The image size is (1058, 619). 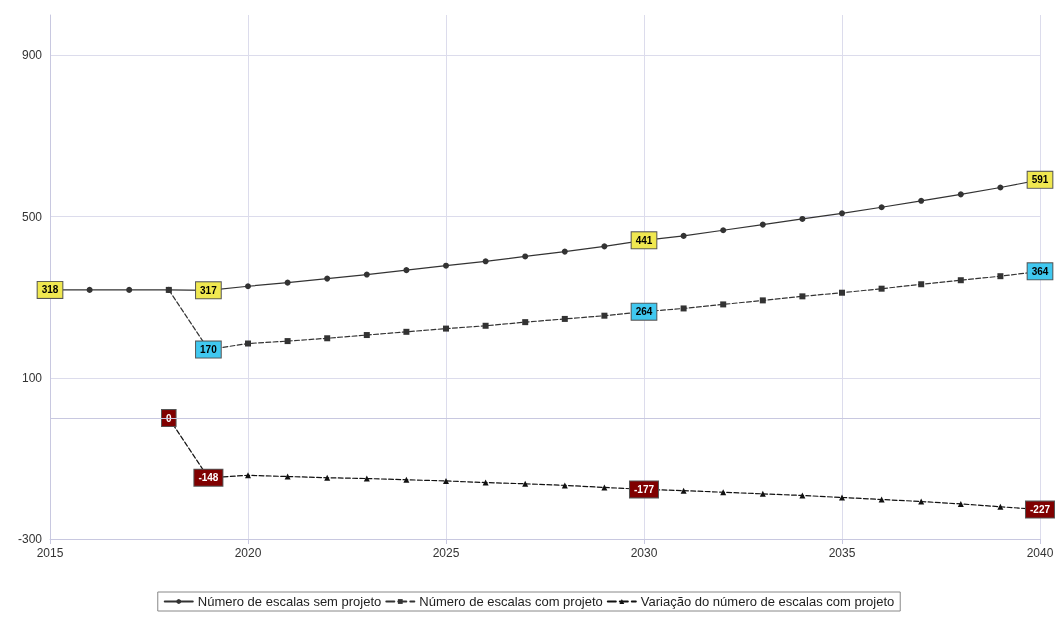 I want to click on legend-label: Número de escalas com projeto, so click(x=511, y=601).